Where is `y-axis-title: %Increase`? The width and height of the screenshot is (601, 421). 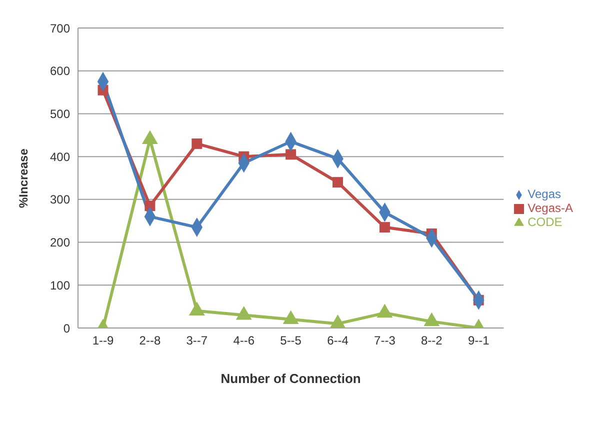
y-axis-title: %Increase is located at coordinates (23, 178).